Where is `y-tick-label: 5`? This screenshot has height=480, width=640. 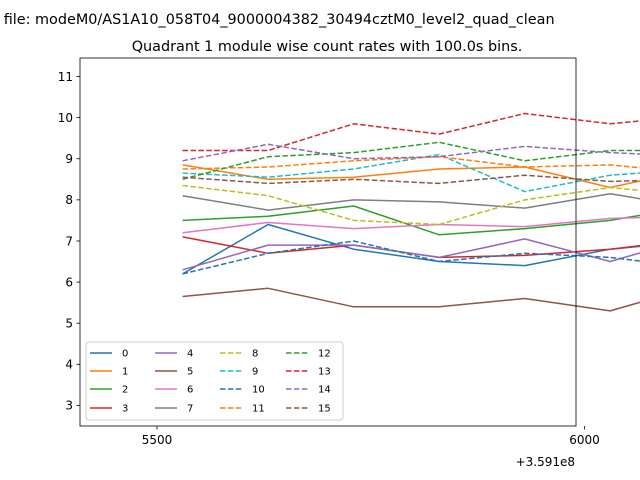 y-tick-label: 5 is located at coordinates (69, 324).